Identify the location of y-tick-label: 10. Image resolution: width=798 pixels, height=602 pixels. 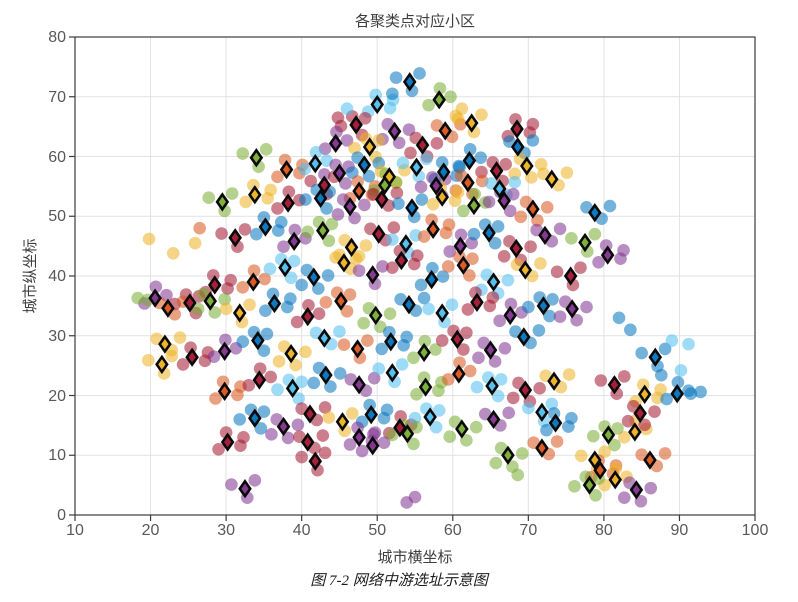
(57, 456).